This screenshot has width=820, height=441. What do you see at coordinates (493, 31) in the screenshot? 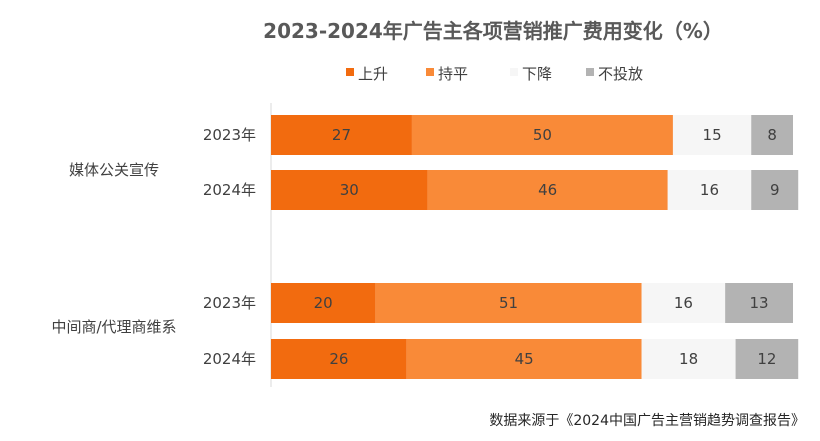
I see `chart-title: 2023-2024年广告主各项营销推广费用变化（%）` at bounding box center [493, 31].